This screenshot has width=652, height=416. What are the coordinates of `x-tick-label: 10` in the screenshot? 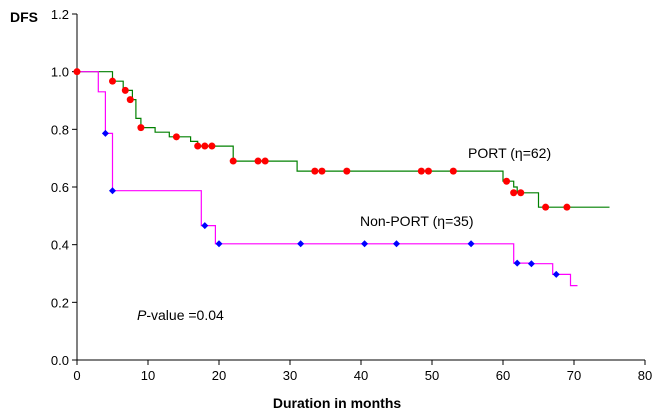 It's located at (148, 375).